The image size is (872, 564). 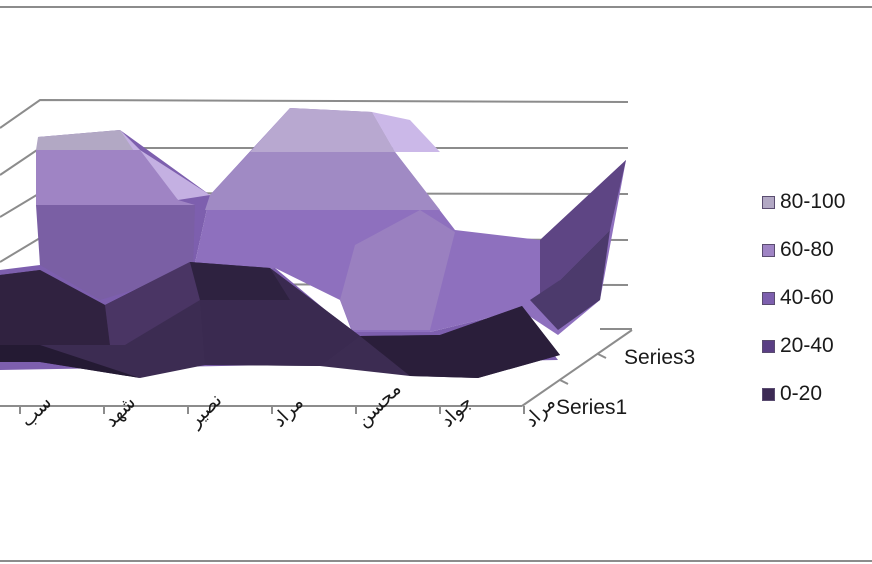 I want to click on floor-axes, so click(x=316, y=368).